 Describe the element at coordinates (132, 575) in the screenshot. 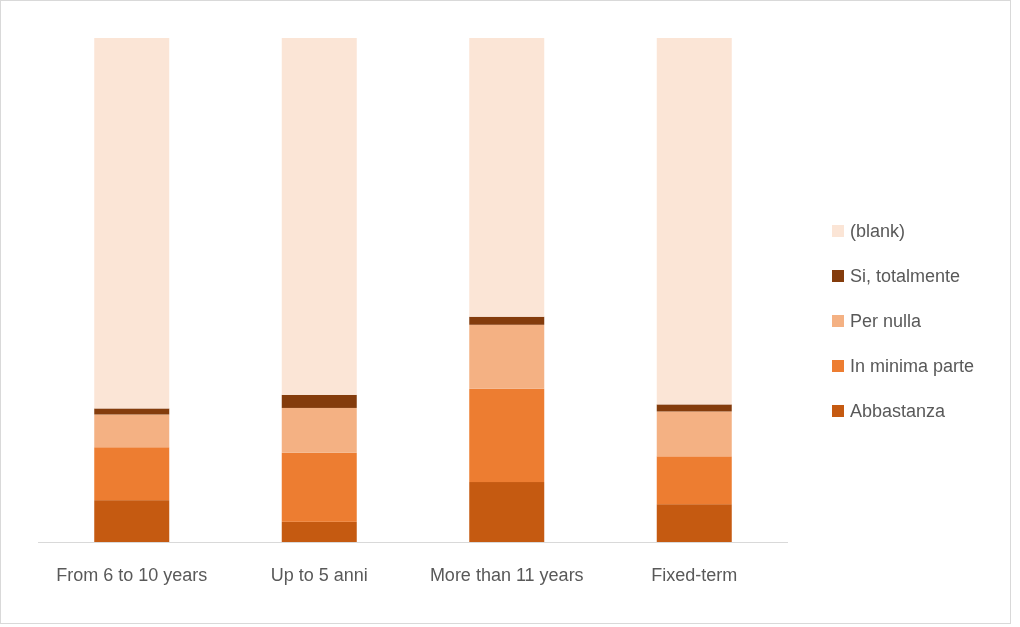

I see `x-tick-label: From 6 to 10 years` at that location.